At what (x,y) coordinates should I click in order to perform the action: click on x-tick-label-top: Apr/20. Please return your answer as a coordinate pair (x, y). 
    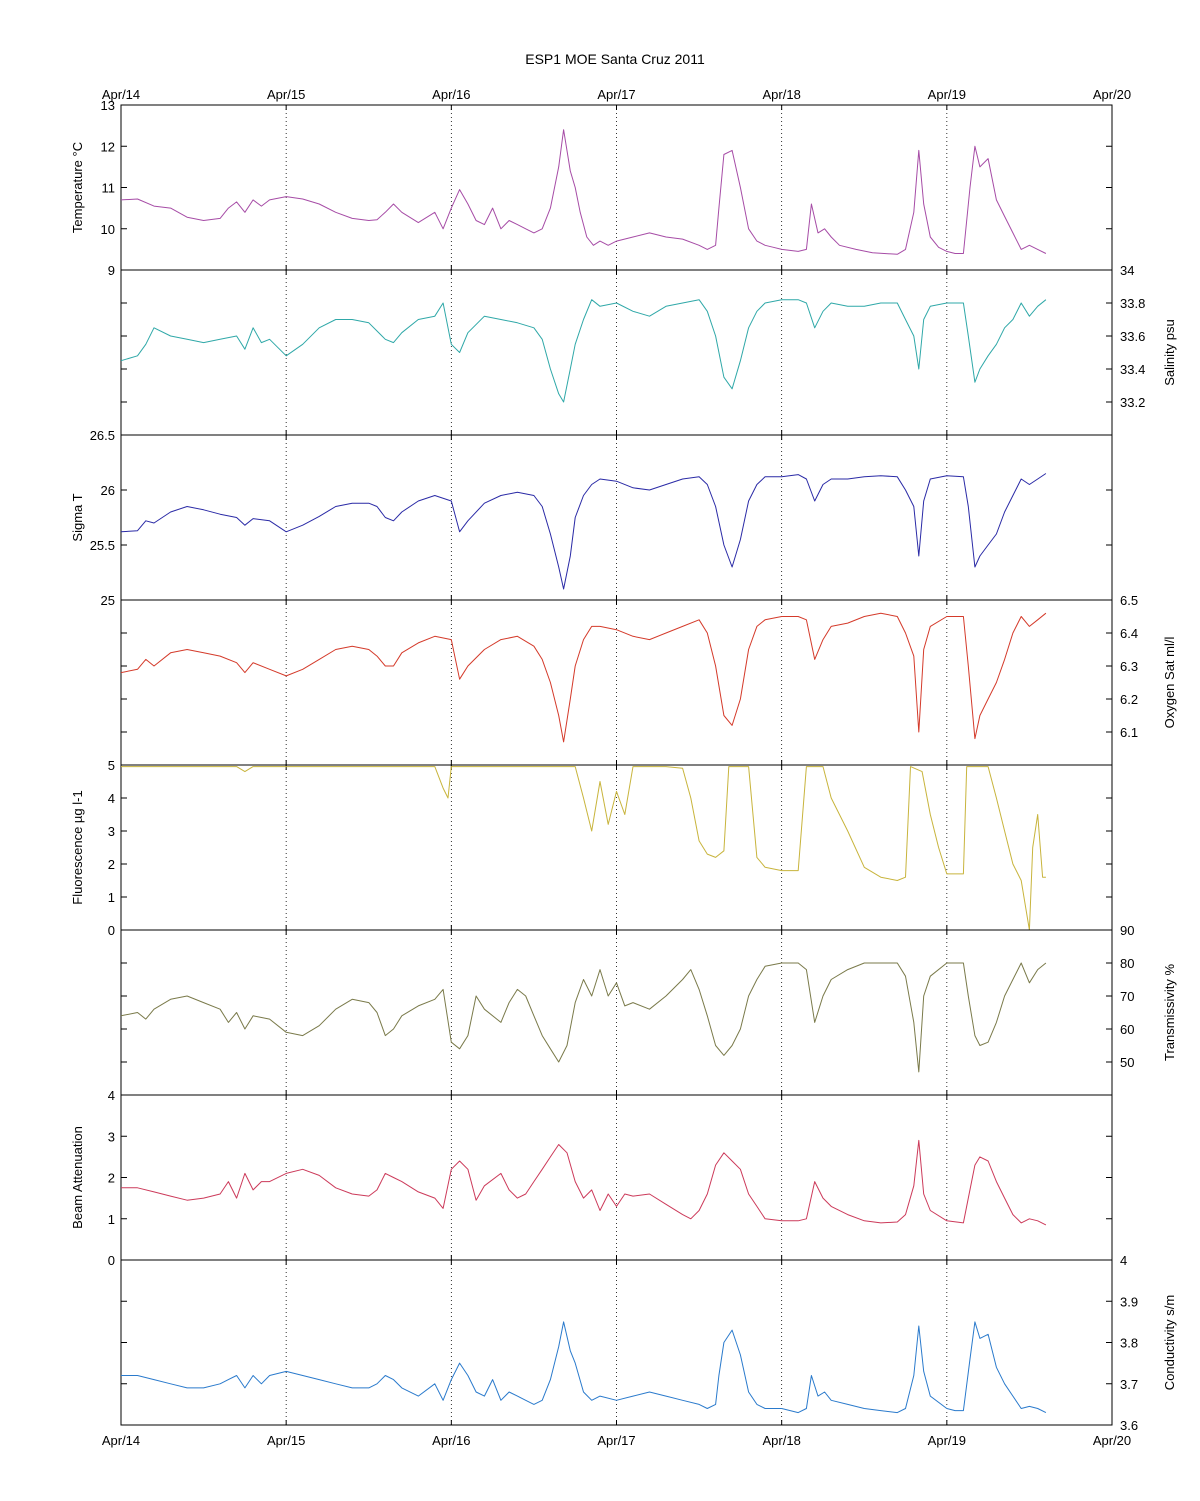
    Looking at the image, I should click on (1112, 94).